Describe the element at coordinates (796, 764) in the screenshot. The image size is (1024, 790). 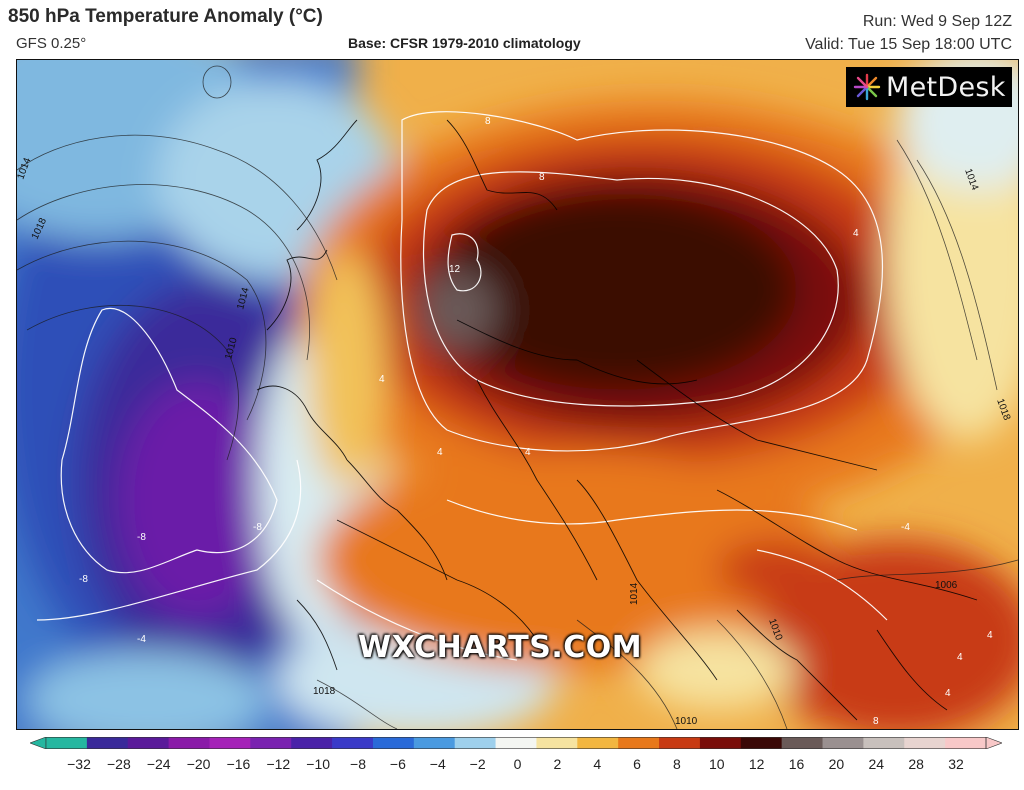
I see `colorbar-tick-label: 16` at that location.